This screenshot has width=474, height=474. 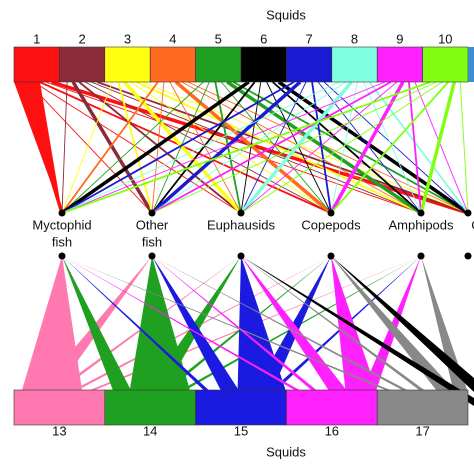 What do you see at coordinates (61, 224) in the screenshot?
I see `prey-label: Myctophid` at bounding box center [61, 224].